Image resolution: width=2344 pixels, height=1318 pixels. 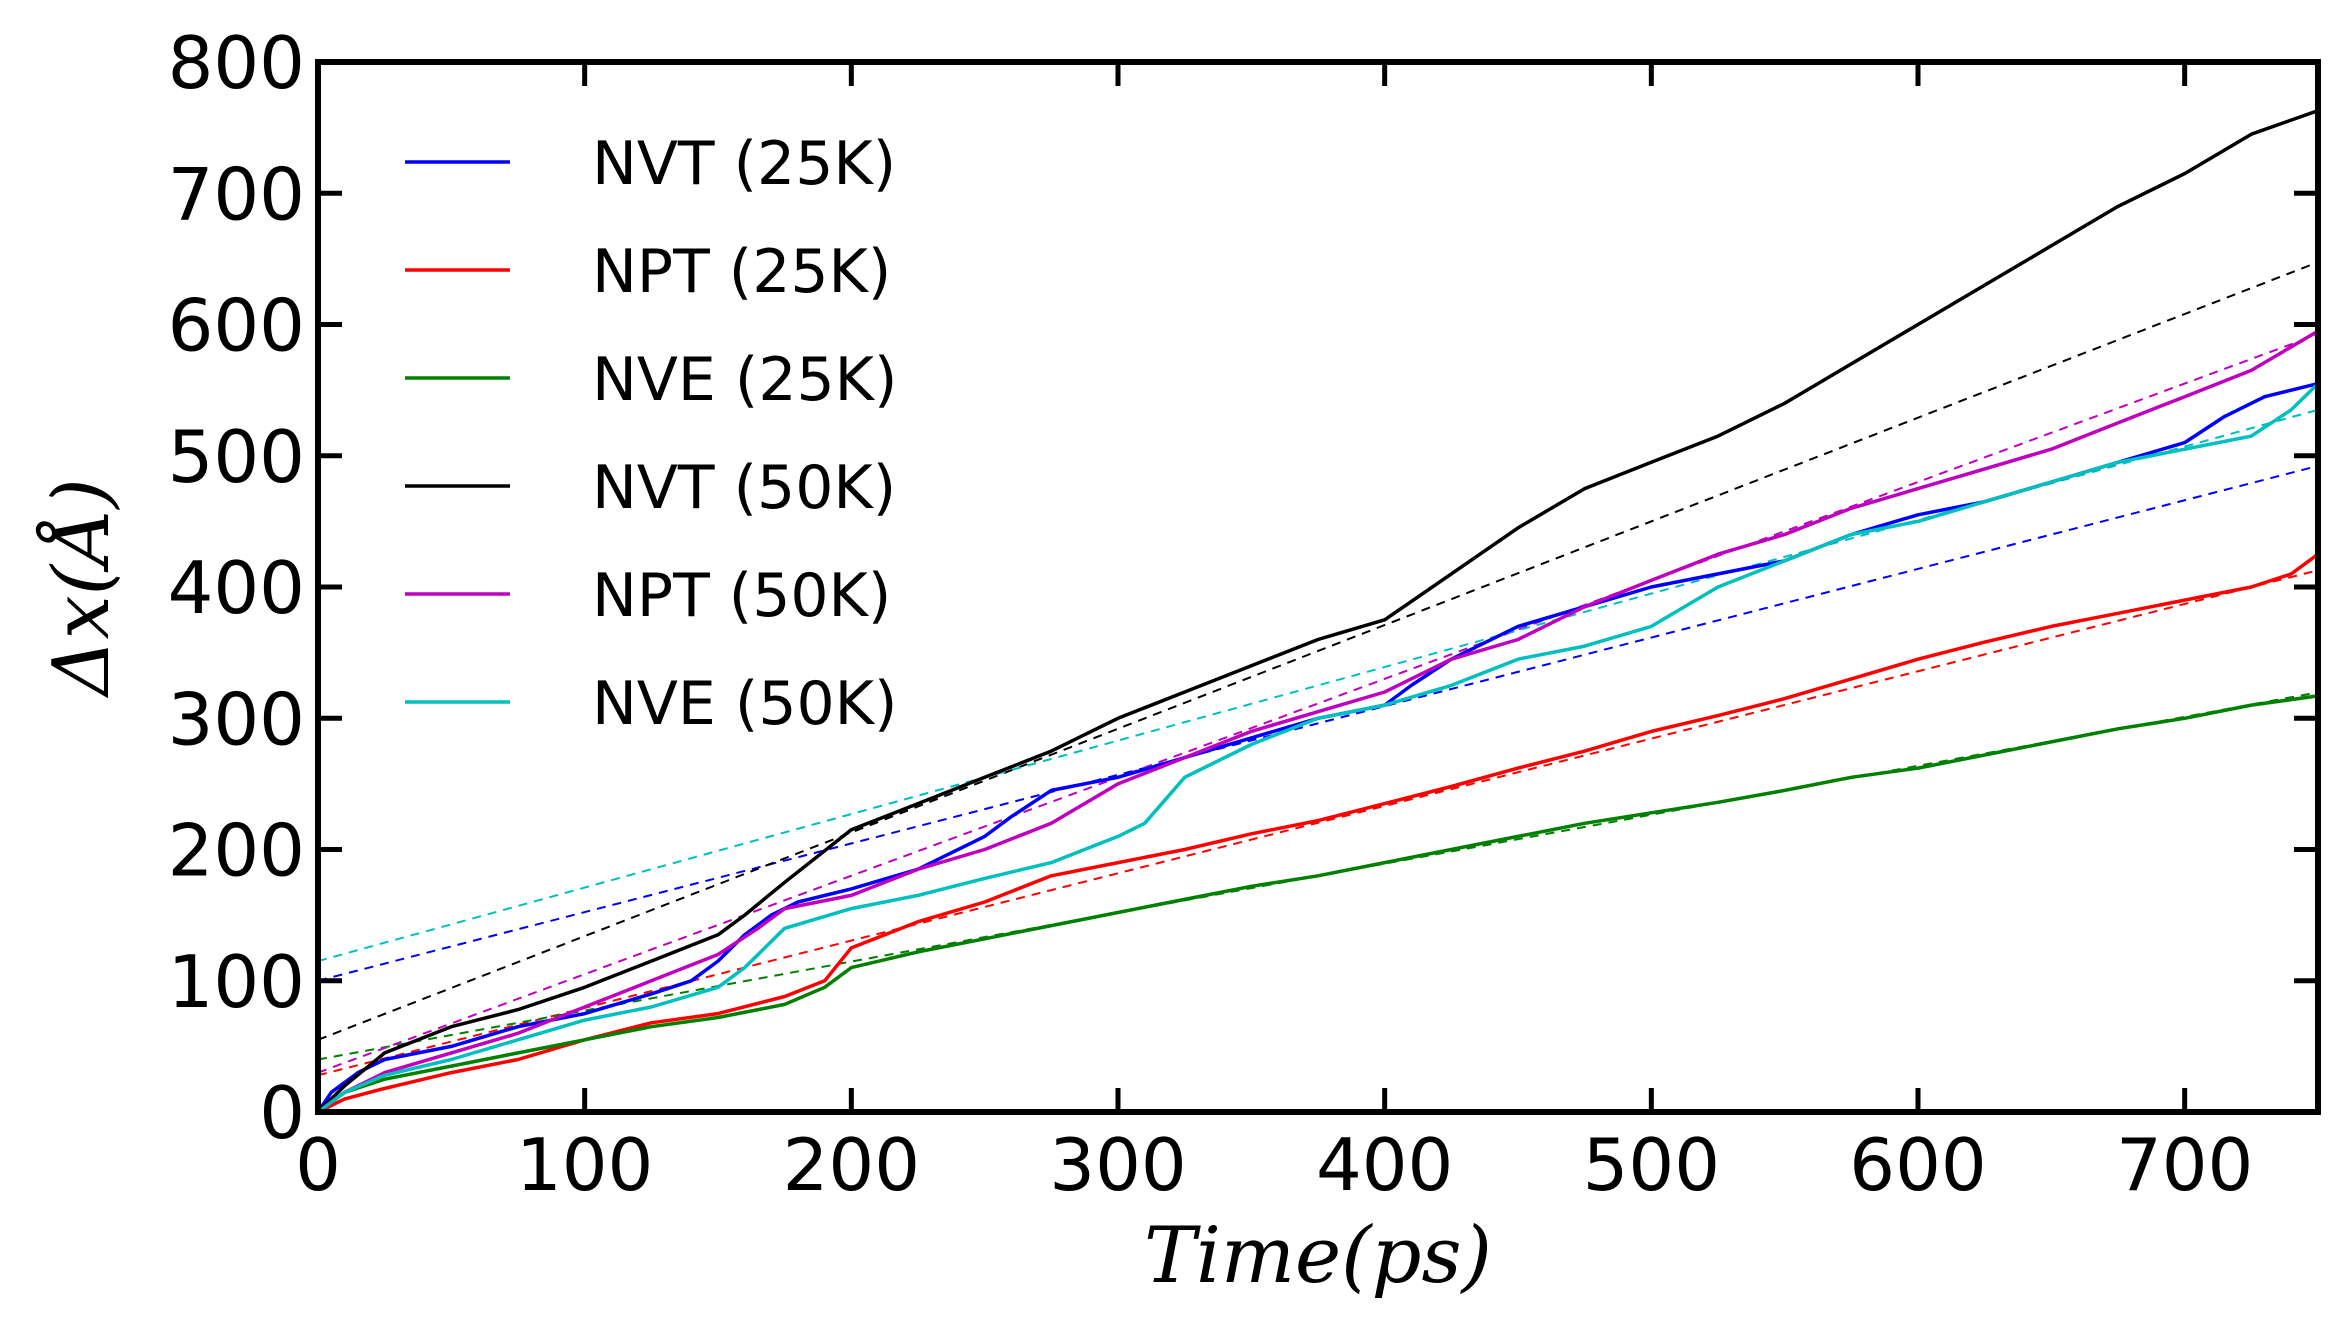 What do you see at coordinates (741, 272) in the screenshot?
I see `legend-label-1: NPT (25K)` at bounding box center [741, 272].